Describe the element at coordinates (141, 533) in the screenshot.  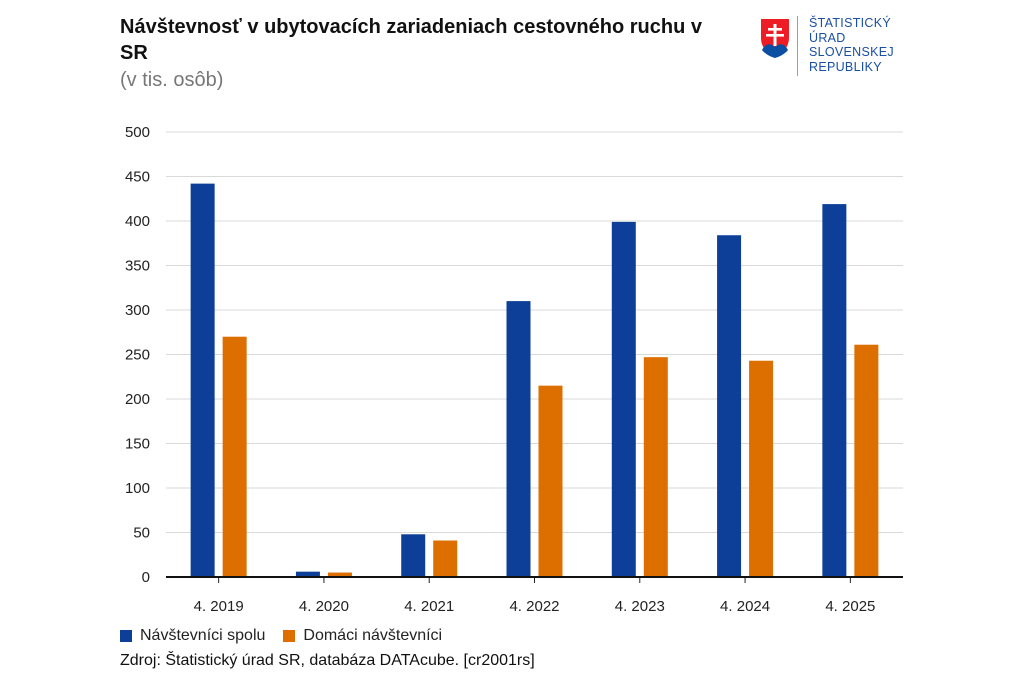
I see `y-tick-label: 50` at that location.